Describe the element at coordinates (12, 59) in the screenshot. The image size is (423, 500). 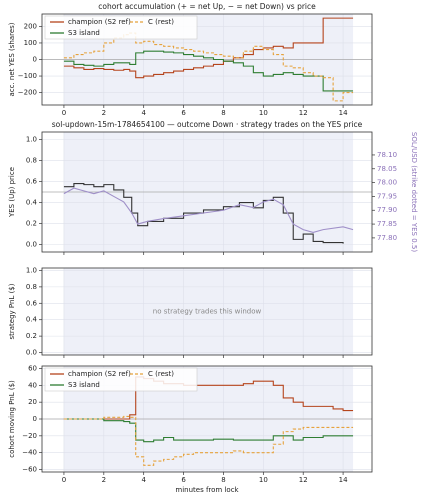
I see `y-axis-label: acc. net YES (shares)` at that location.